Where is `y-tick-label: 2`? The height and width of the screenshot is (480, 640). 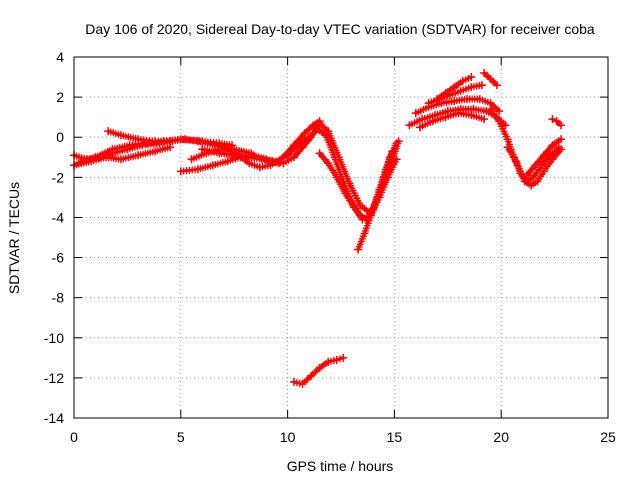
y-tick-label: 2 is located at coordinates (60, 97).